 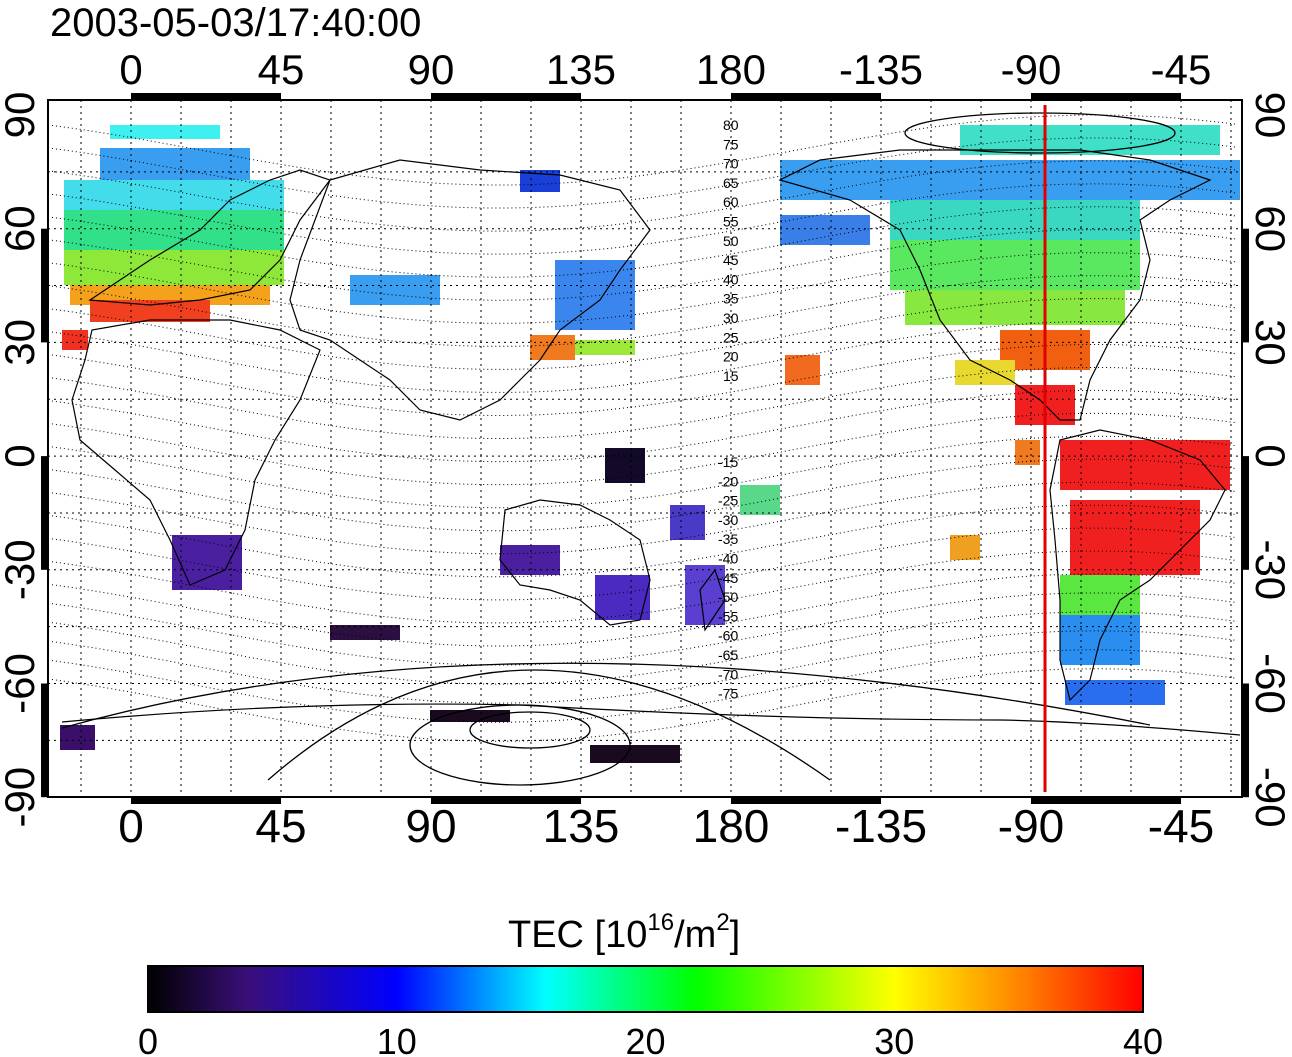 What do you see at coordinates (530, 730) in the screenshot?
I see `south-pole-contour` at bounding box center [530, 730].